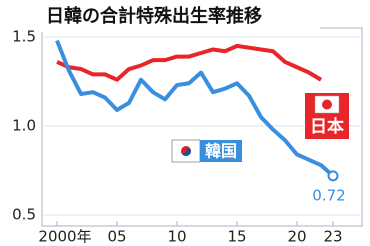  What do you see at coordinates (176, 237) in the screenshot?
I see `x-tick-label: 10` at bounding box center [176, 237].